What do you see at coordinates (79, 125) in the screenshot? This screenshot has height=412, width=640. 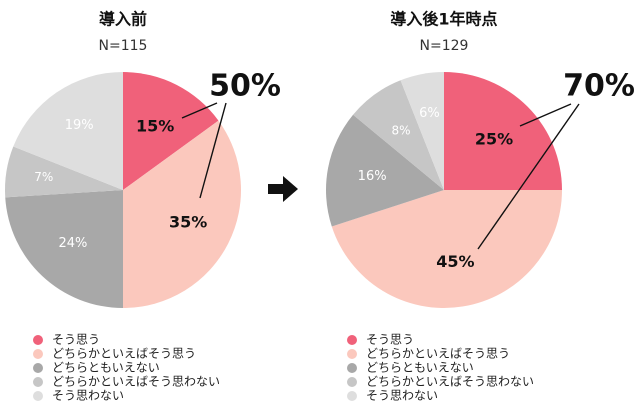 I see `slice-label: 19%` at bounding box center [79, 125].